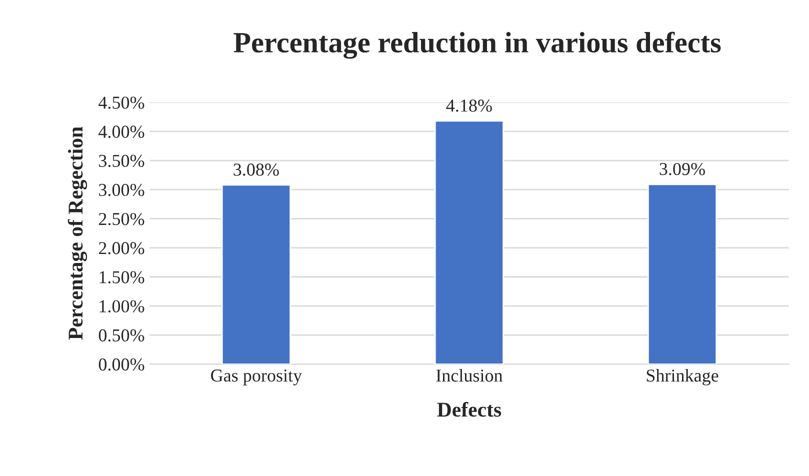 The width and height of the screenshot is (809, 476). Describe the element at coordinates (256, 170) in the screenshot. I see `data-label: 3.08%` at that location.